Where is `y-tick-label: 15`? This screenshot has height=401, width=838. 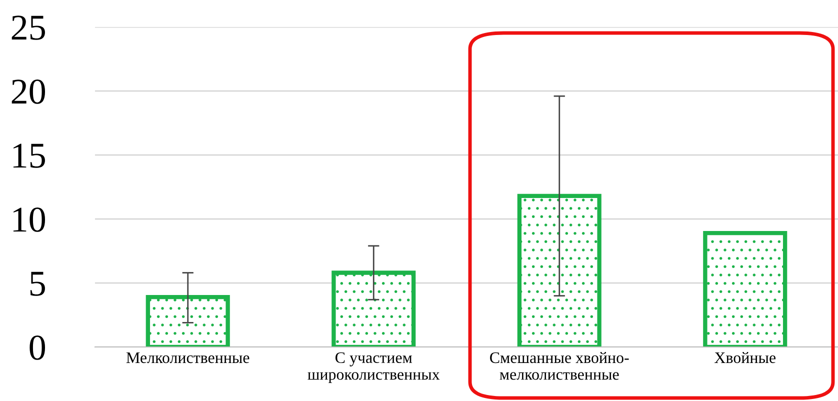 y-tick-label: 15 is located at coordinates (29, 156).